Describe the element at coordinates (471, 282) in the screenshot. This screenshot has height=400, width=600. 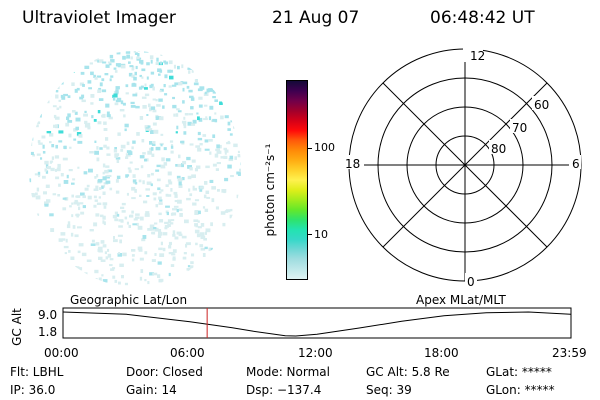
I see `mlt-label-0: 0` at that location.